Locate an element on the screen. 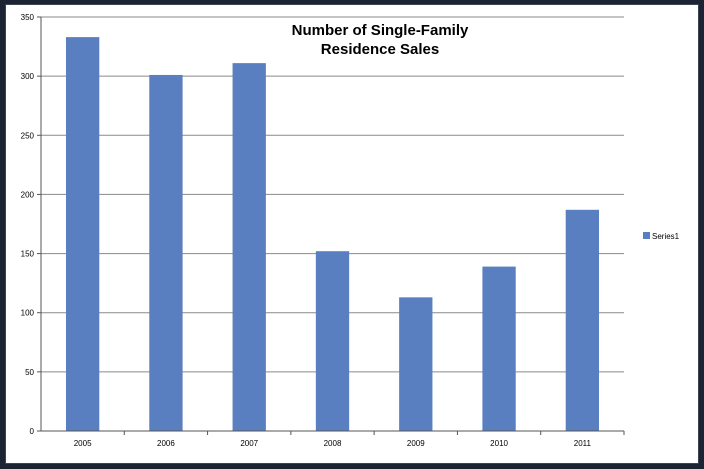 This screenshot has width=704, height=469. y-tick-label: 250 is located at coordinates (28, 135).